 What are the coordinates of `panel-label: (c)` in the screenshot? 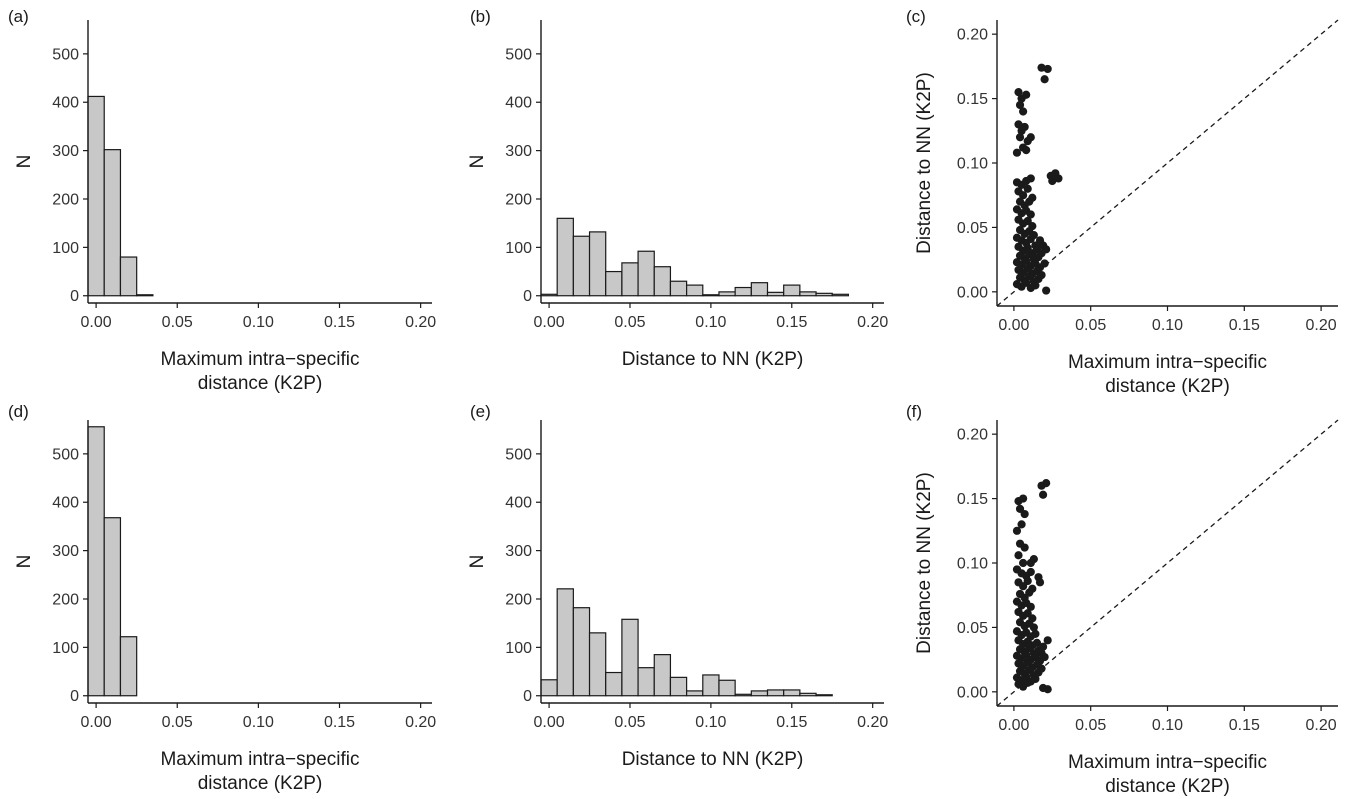 It's located at (916, 16).